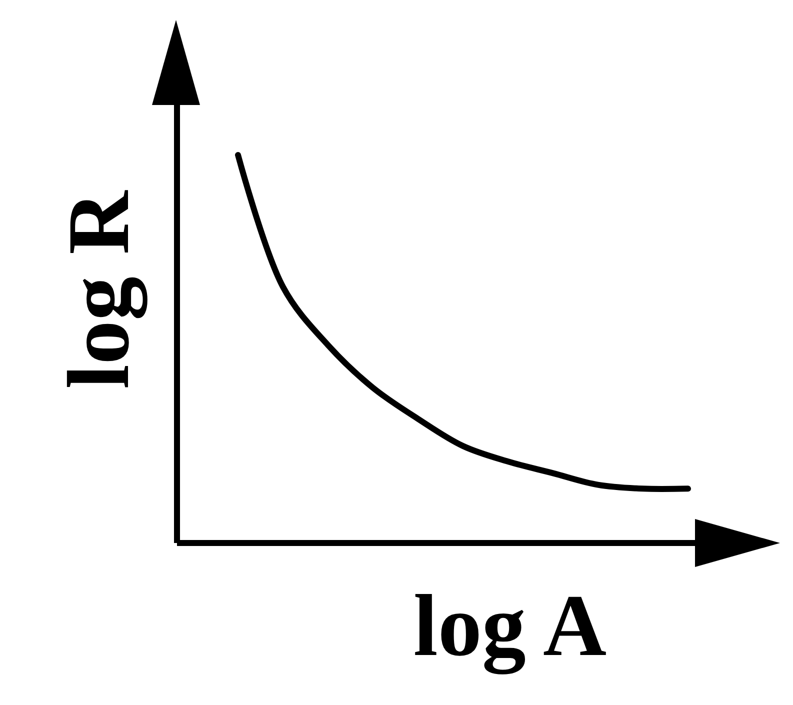  Describe the element at coordinates (99, 289) in the screenshot. I see `y-axis-title: log R` at that location.